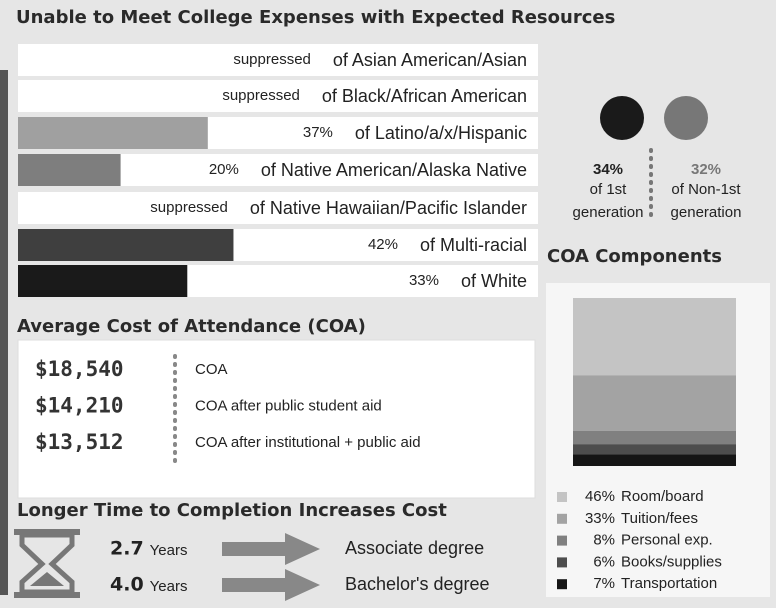  What do you see at coordinates (79, 406) in the screenshot?
I see `coa-amount: $14,210` at bounding box center [79, 406].